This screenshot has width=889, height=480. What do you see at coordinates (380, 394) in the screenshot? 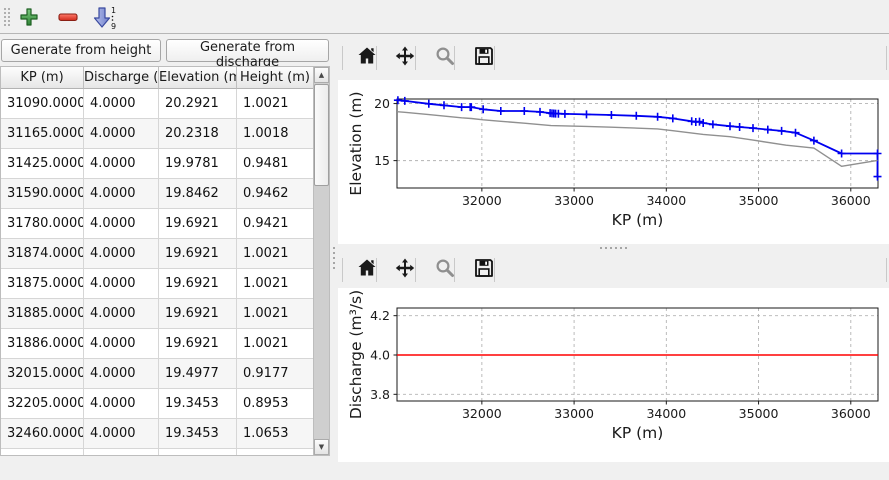
I see `y-tick-label: 3.8` at bounding box center [380, 394].